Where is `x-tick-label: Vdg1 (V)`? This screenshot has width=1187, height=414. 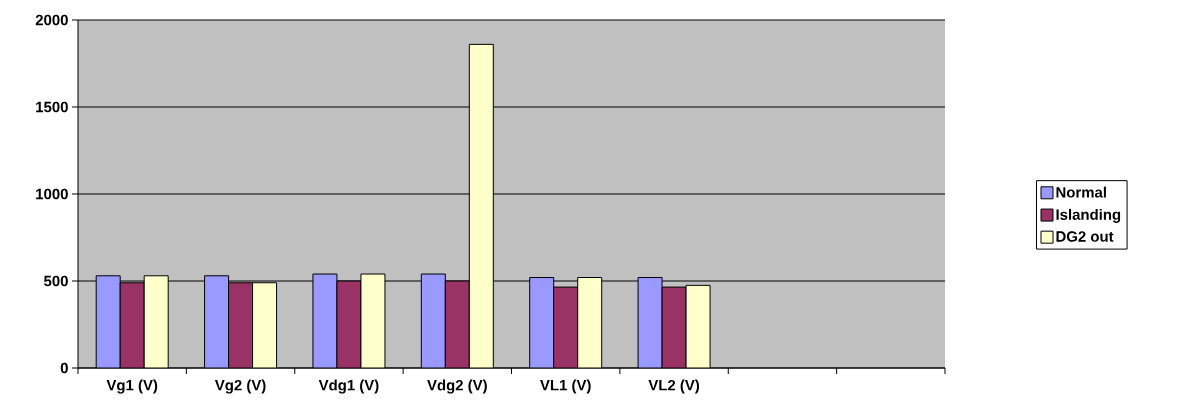
x-tick-label: Vdg1 (V) is located at coordinates (348, 386).